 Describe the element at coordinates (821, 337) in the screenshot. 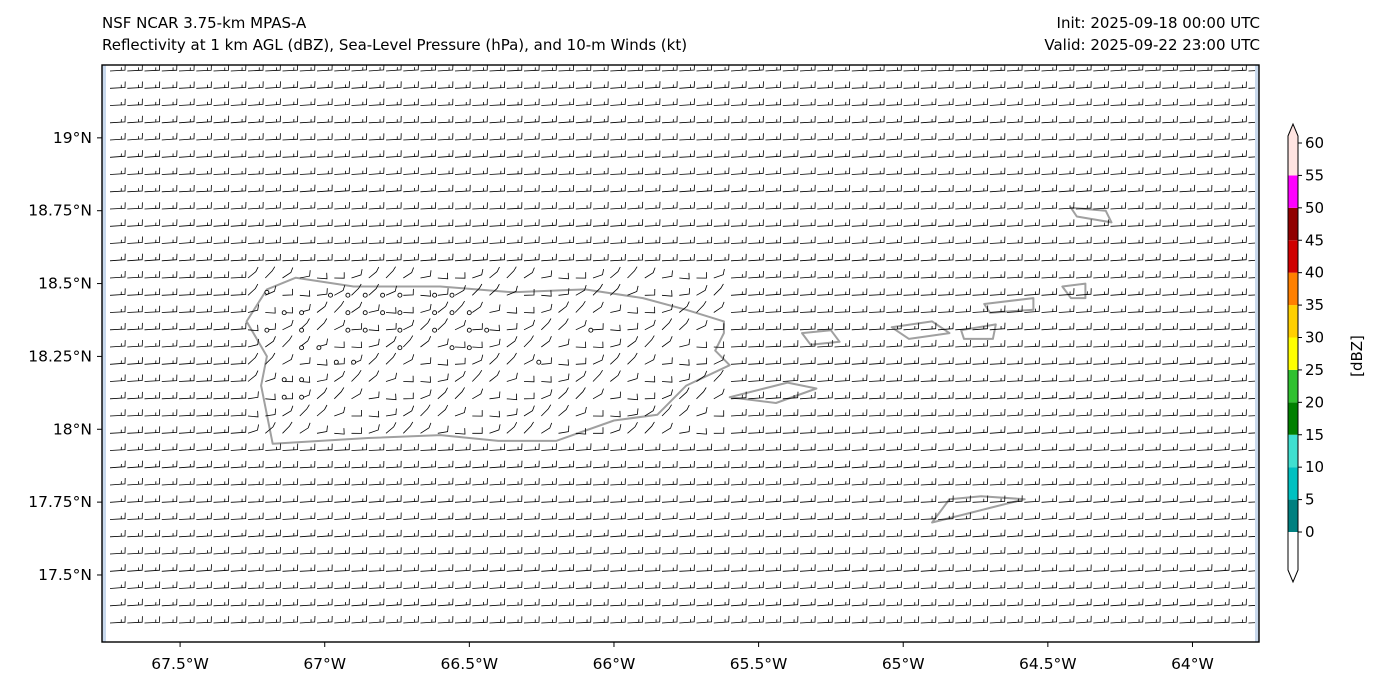

I see `culebra-coastline` at that location.